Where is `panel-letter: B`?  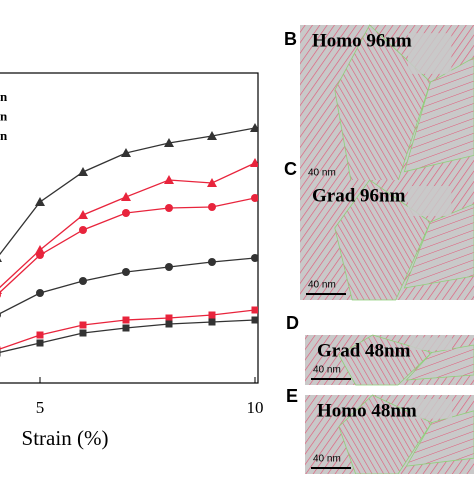 panel-letter: B is located at coordinates (290, 39).